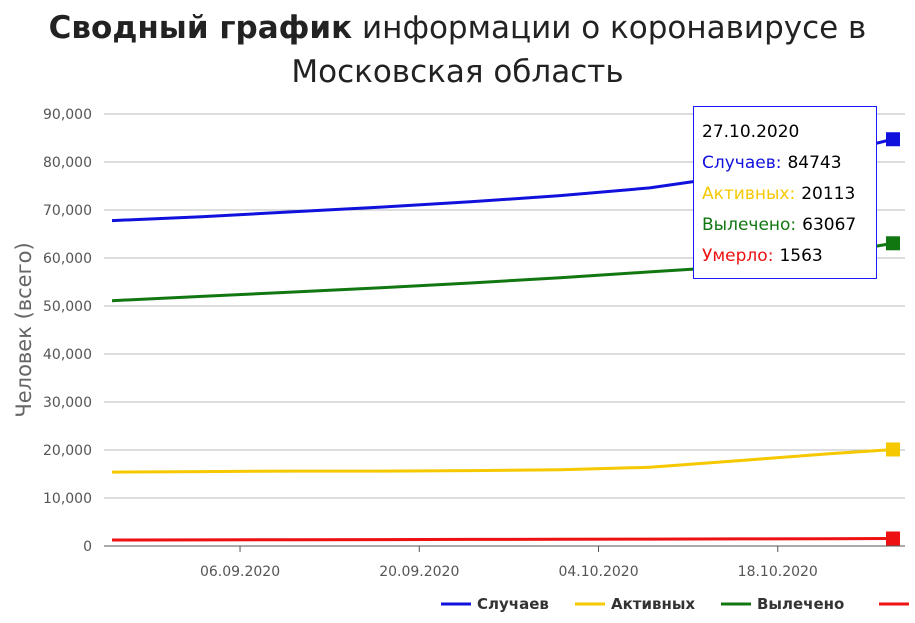  What do you see at coordinates (67, 115) in the screenshot?
I see `y-tick-label: 90,000` at bounding box center [67, 115].